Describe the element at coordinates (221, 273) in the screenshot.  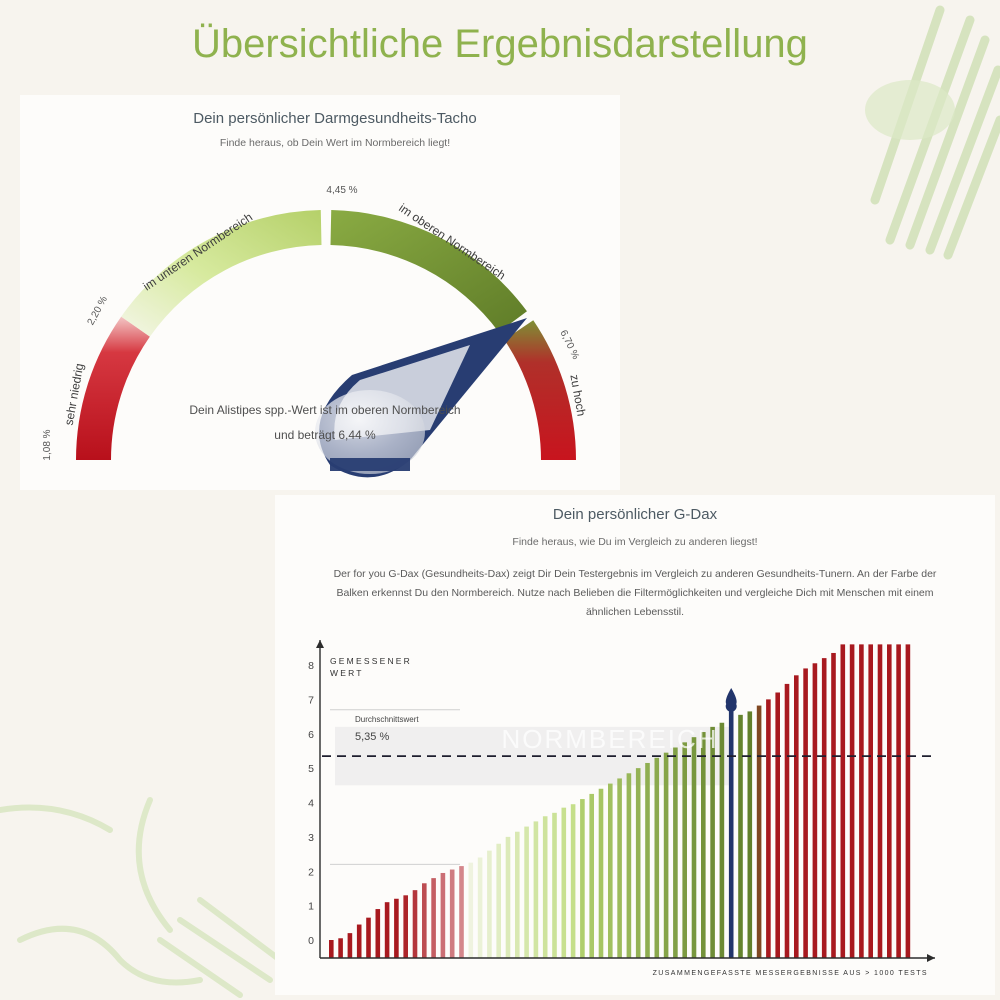
I see `tacho-zone-lower-normal` at that location.